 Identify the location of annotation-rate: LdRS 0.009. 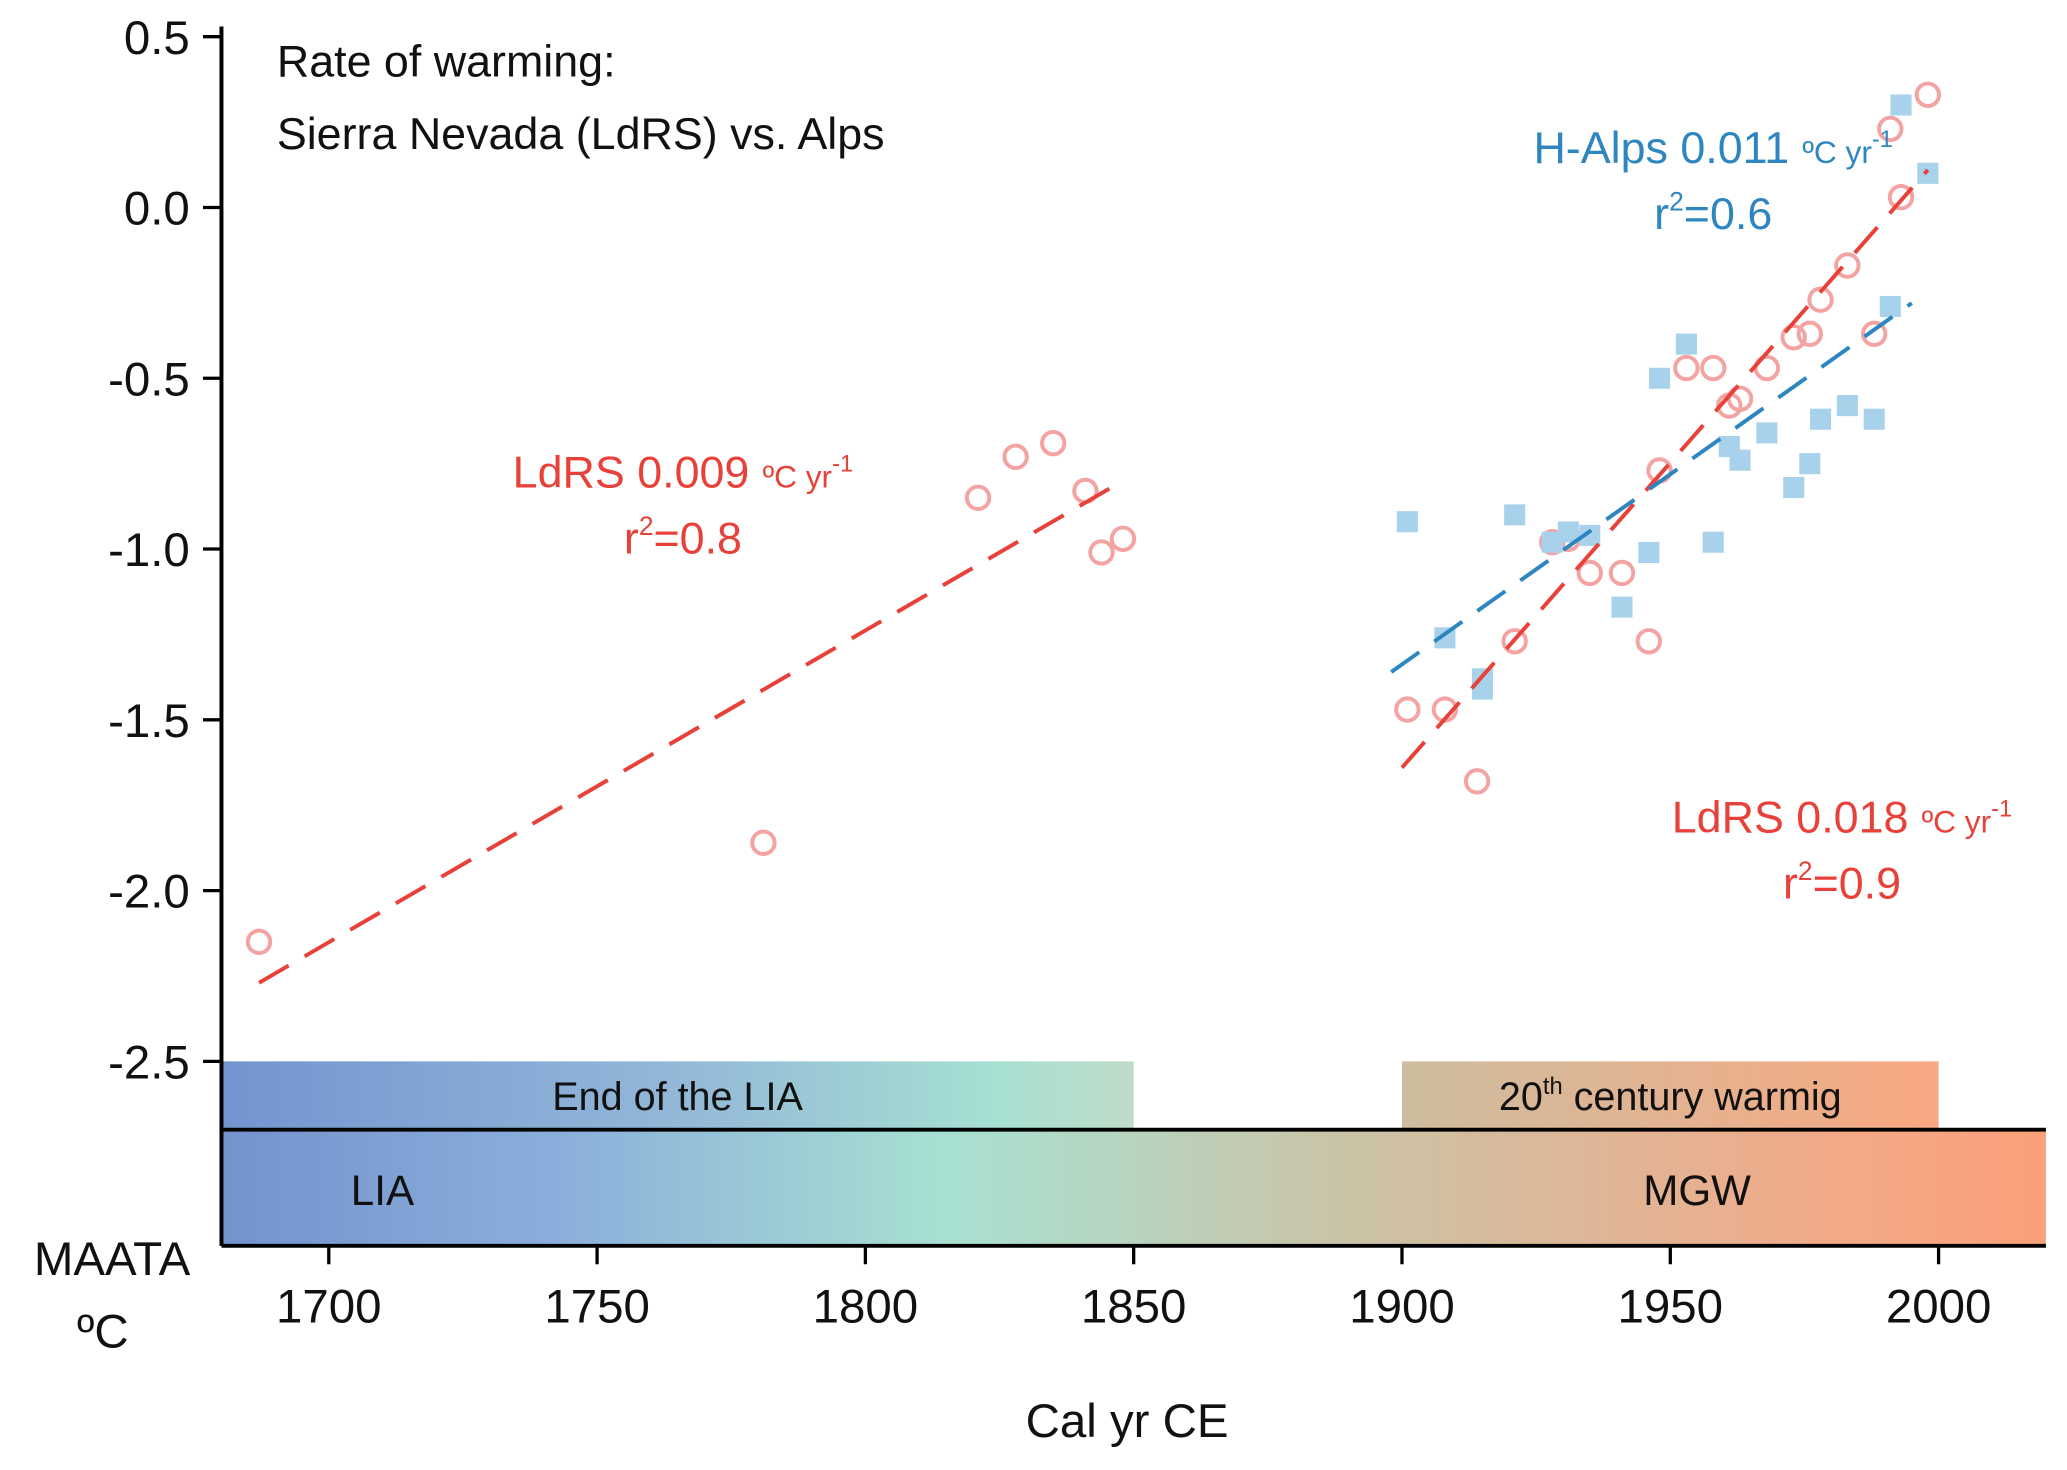
(631, 473).